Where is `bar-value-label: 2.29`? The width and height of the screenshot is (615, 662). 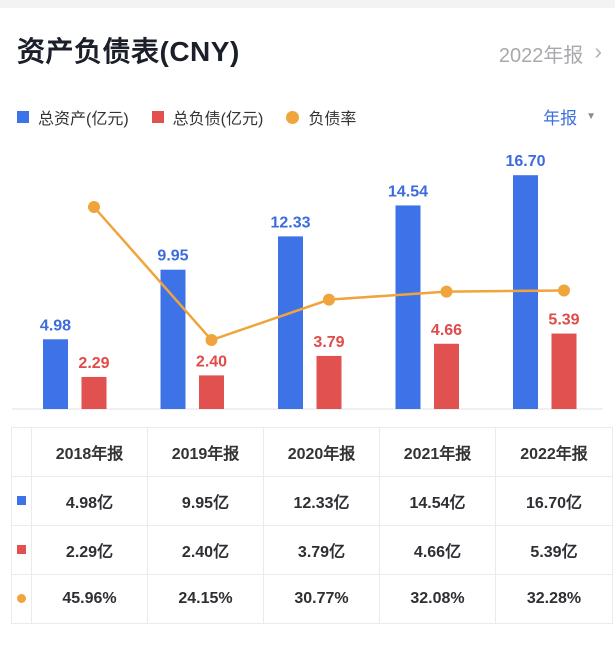 bar-value-label: 2.29 is located at coordinates (93, 363).